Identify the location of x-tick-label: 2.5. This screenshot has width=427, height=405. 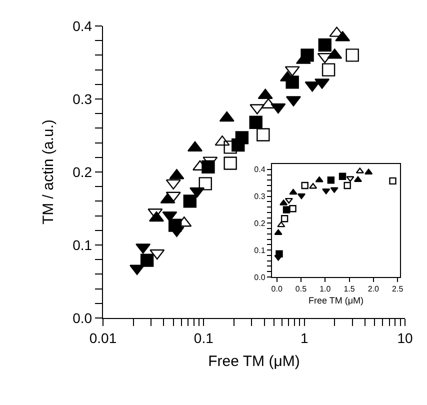
(398, 289).